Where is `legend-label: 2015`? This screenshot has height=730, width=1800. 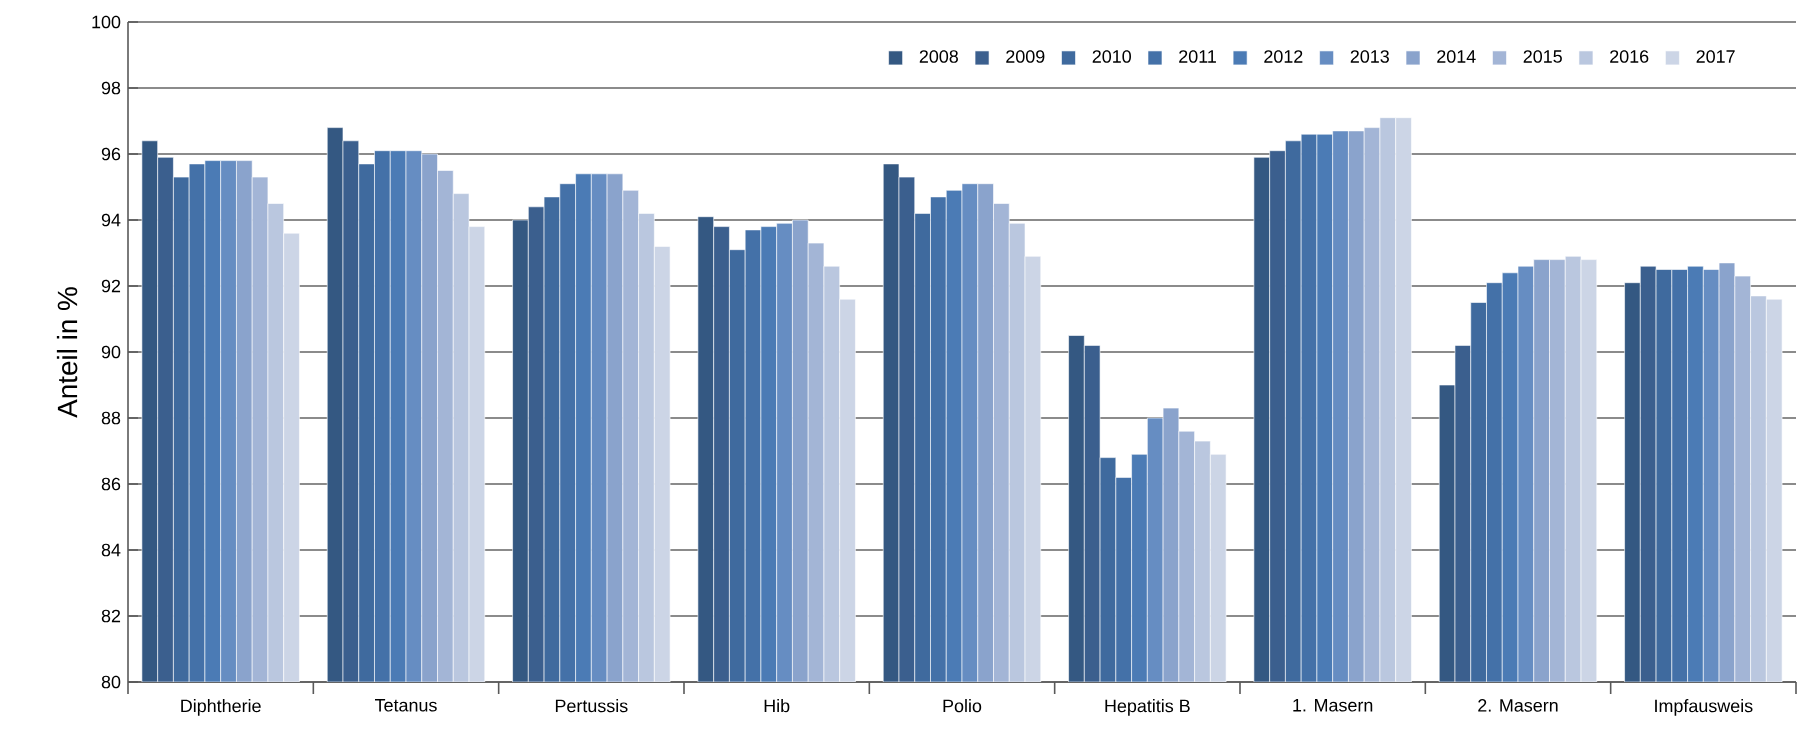 legend-label: 2015 is located at coordinates (1542, 56).